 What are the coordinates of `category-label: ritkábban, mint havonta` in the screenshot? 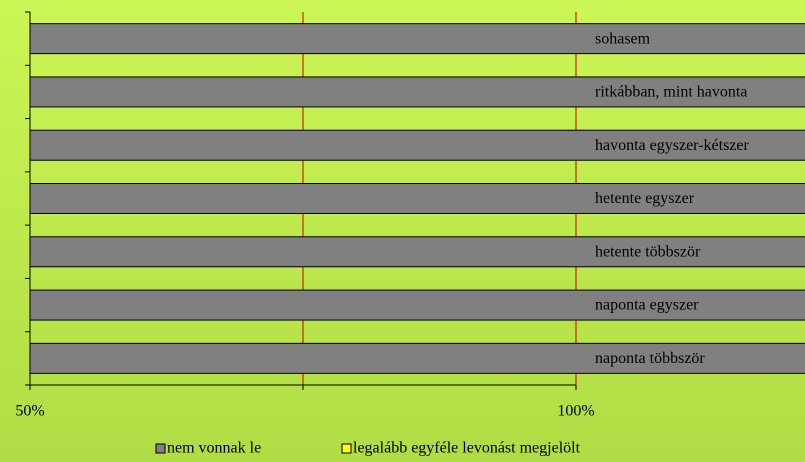 It's located at (671, 92).